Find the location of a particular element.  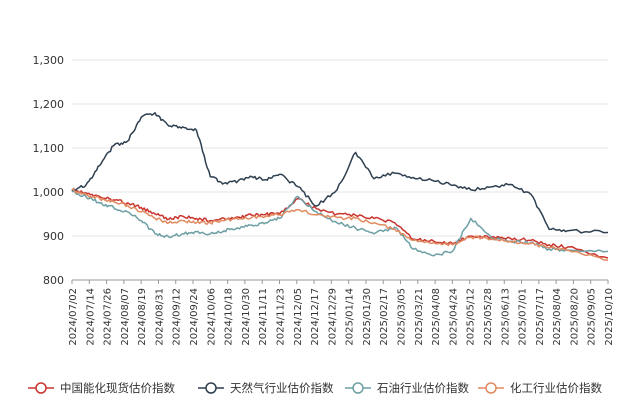

y-tick-label: 1,200 is located at coordinates (49, 104).